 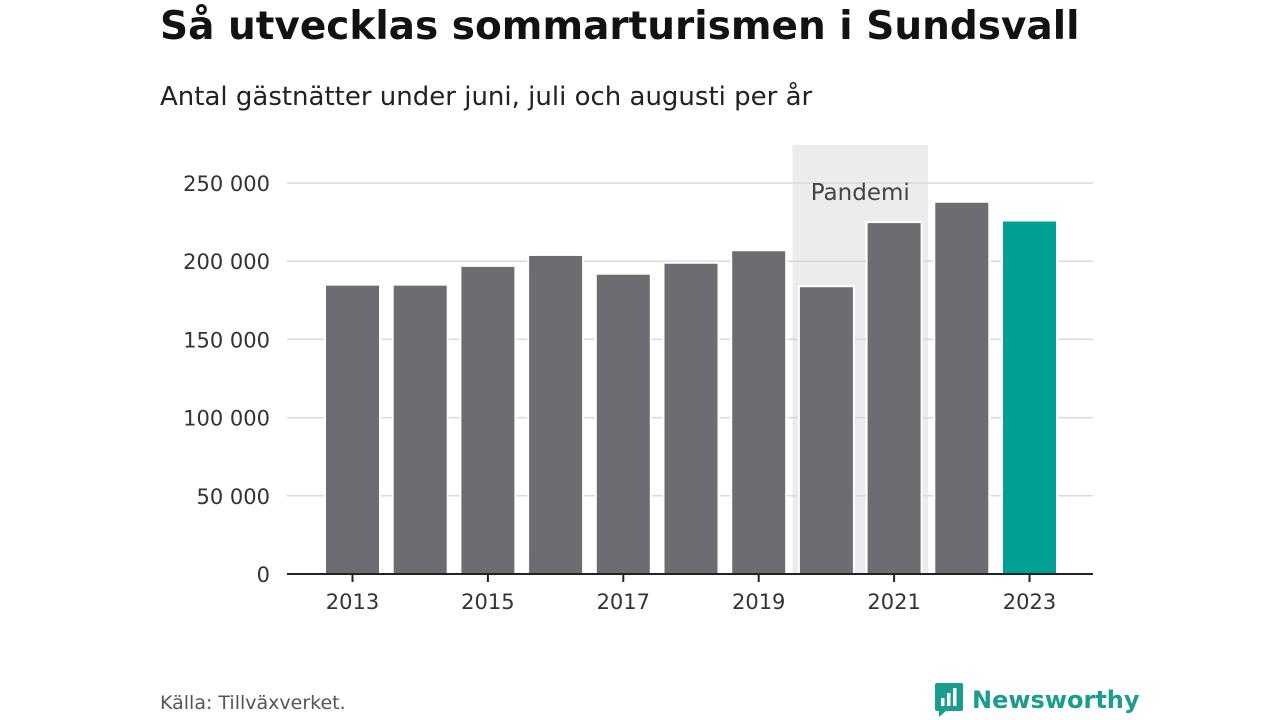 What do you see at coordinates (690, 577) in the screenshot?
I see `axis-layer` at bounding box center [690, 577].